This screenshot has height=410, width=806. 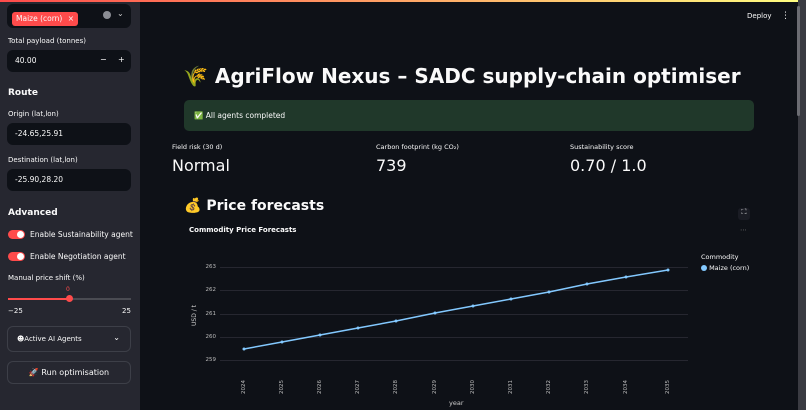 I want to click on x-tick: 2025, so click(x=282, y=387).